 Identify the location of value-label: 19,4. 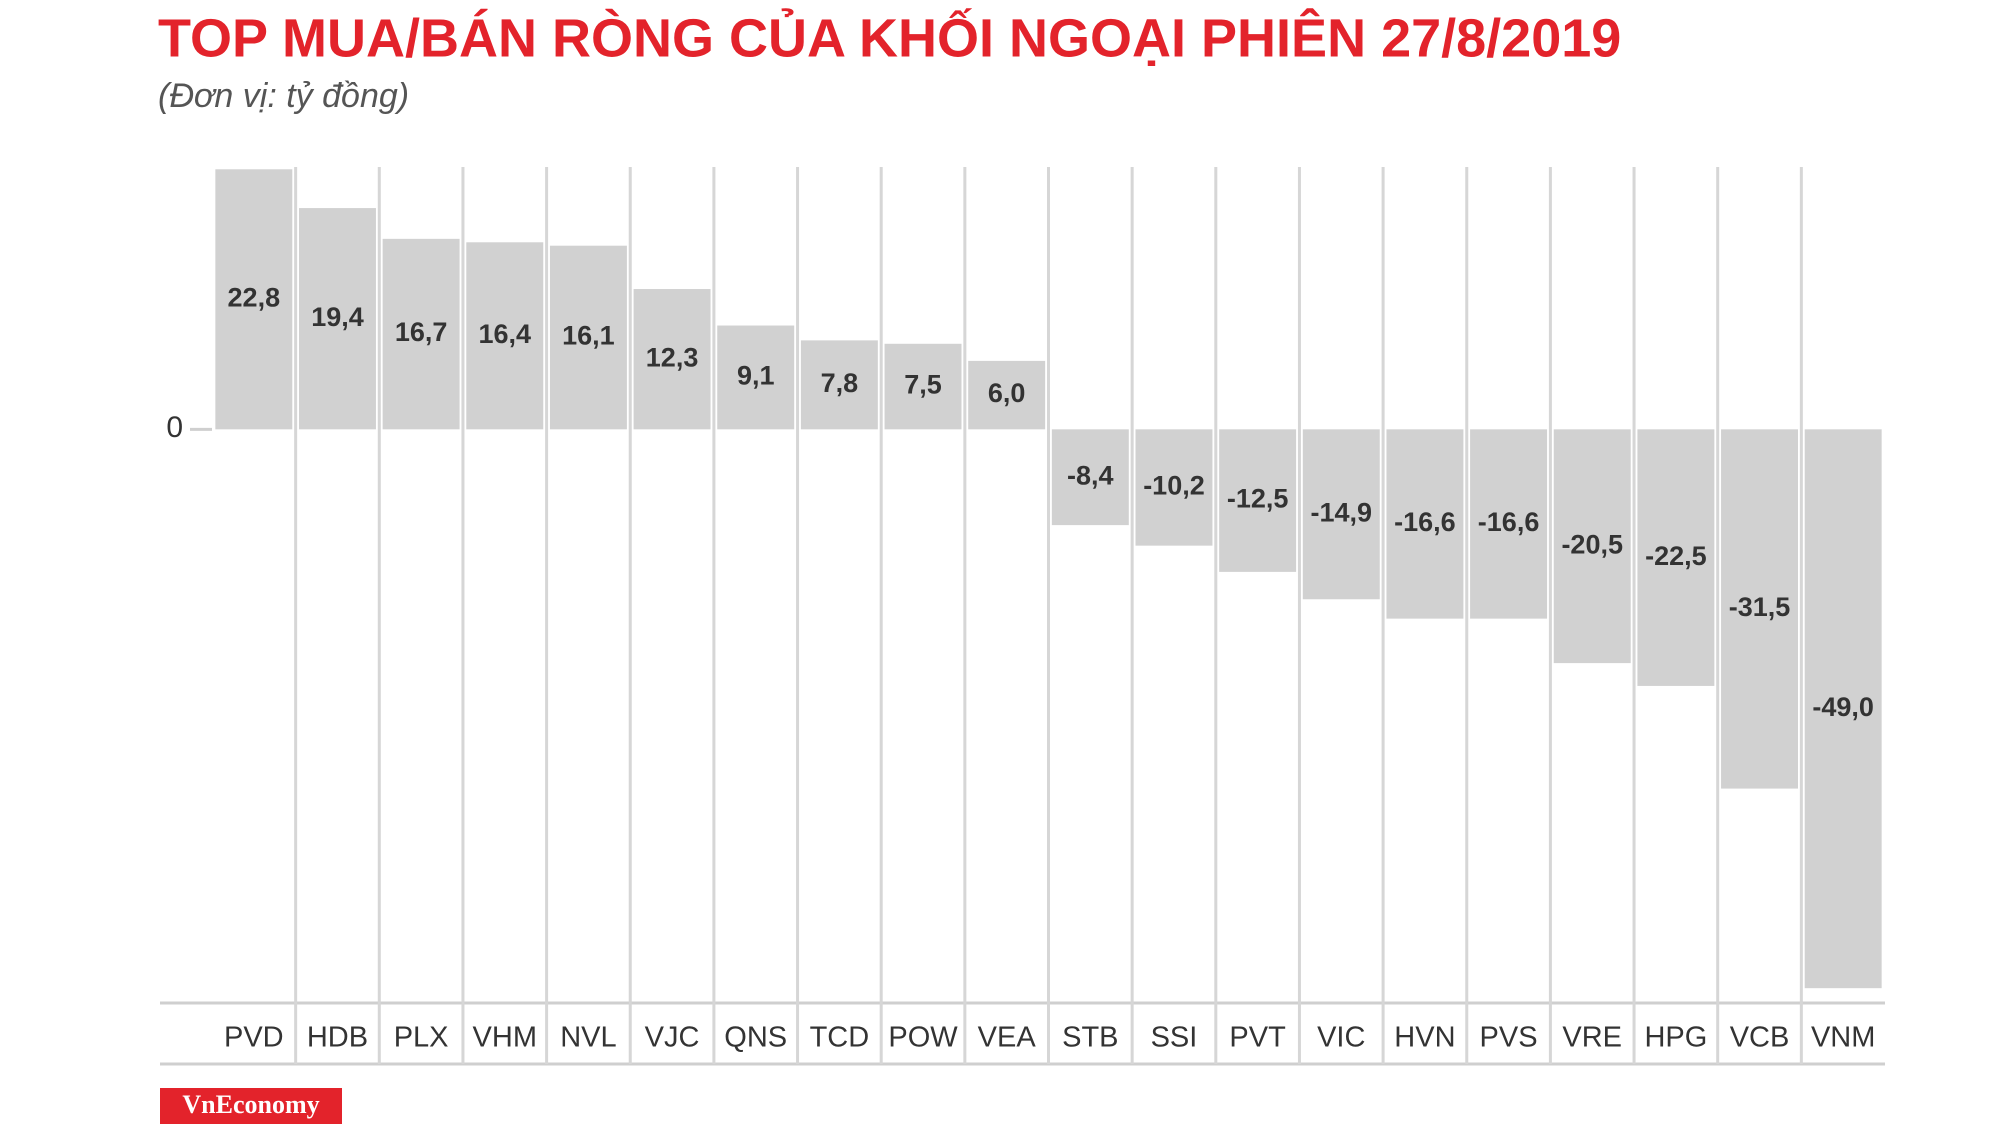
(337, 317).